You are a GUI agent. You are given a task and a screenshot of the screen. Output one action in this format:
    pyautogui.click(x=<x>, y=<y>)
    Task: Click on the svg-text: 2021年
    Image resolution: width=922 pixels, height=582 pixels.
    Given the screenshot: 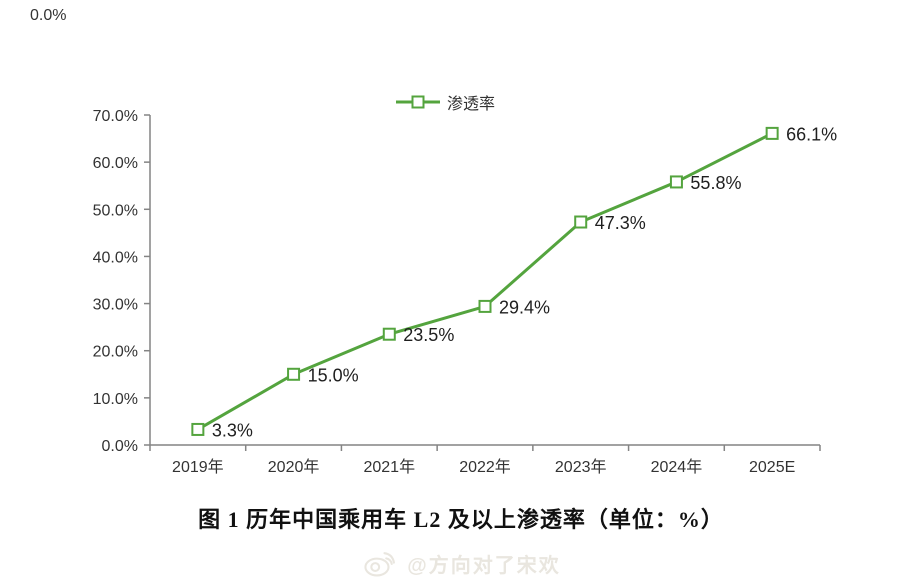 What is the action you would take?
    pyautogui.click(x=389, y=467)
    